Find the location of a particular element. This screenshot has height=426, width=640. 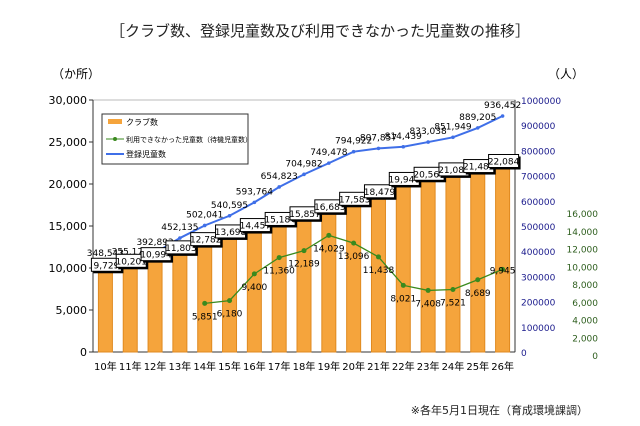

bar-data-label: 21,482 is located at coordinates (479, 168).